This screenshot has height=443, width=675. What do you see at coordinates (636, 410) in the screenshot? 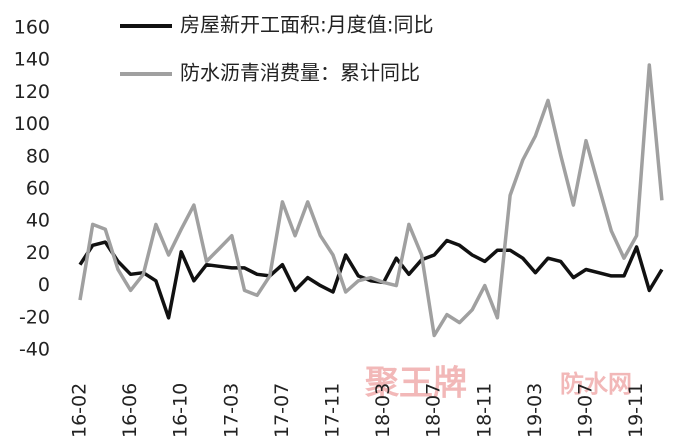
I see `x-tick-label: 19-11` at bounding box center [636, 410].